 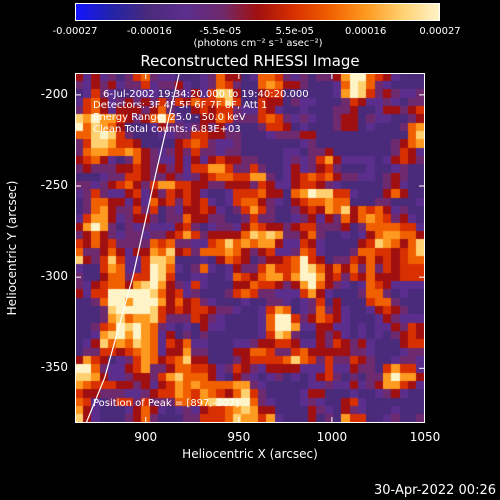 What do you see at coordinates (220, 31) in the screenshot?
I see `colorbar-tick-label: -5.5e-05` at bounding box center [220, 31].